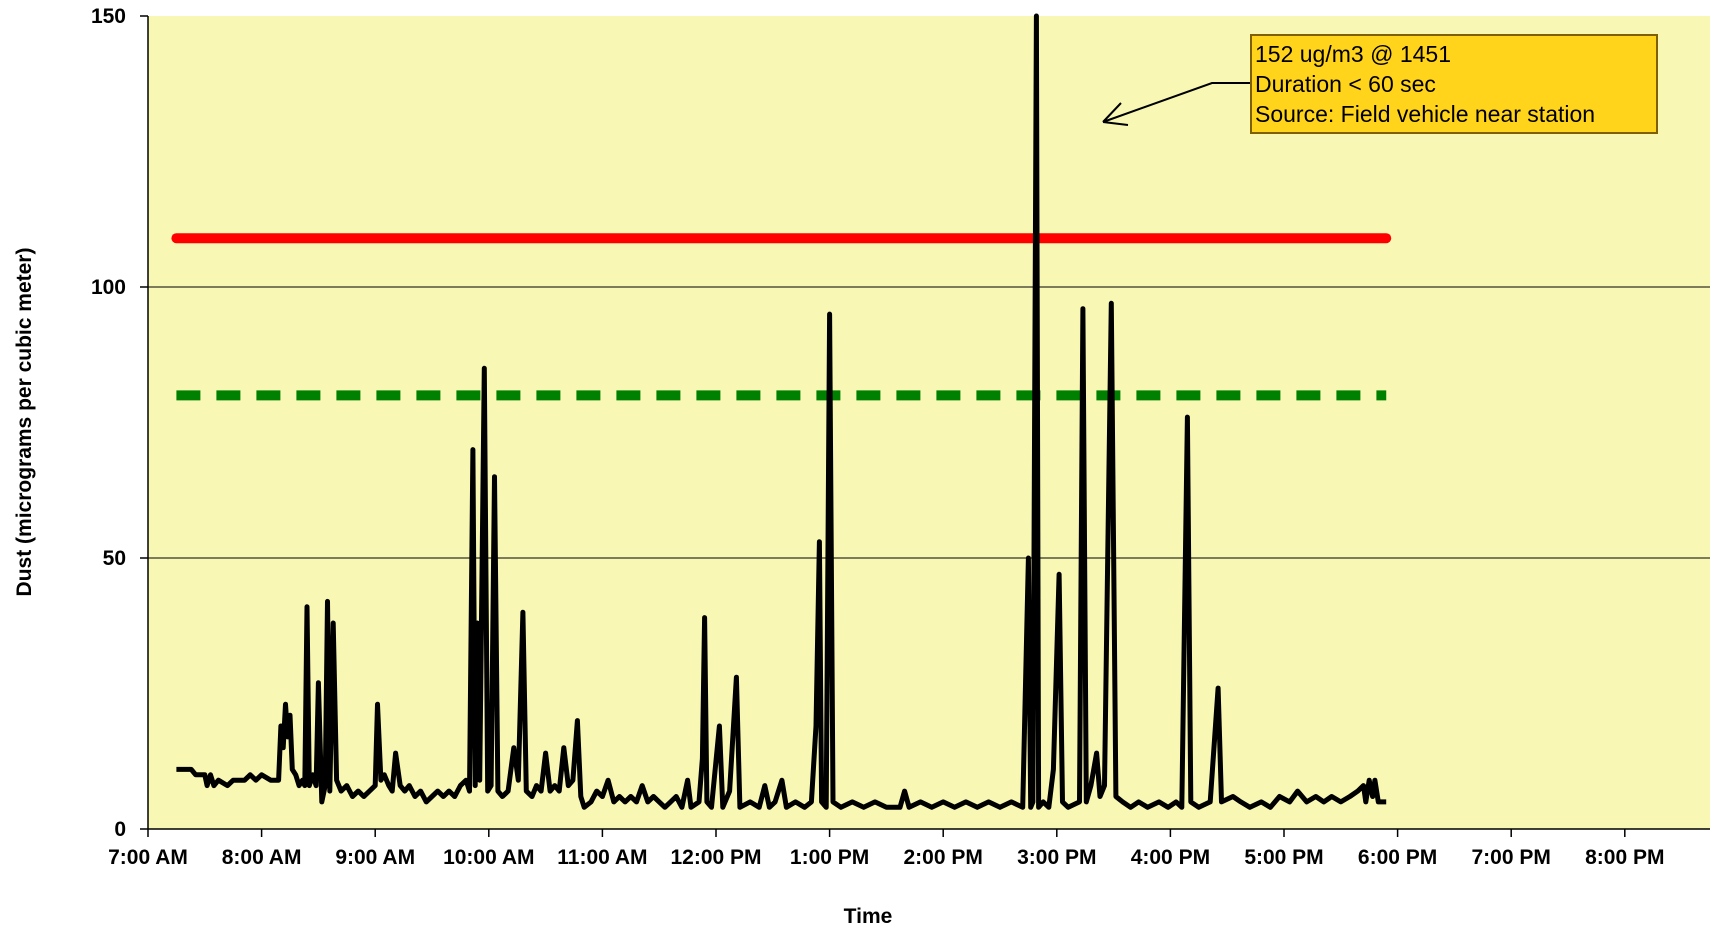 The width and height of the screenshot is (1713, 925). Describe the element at coordinates (1624, 857) in the screenshot. I see `x-tick-label-13: 8:00 PM` at that location.